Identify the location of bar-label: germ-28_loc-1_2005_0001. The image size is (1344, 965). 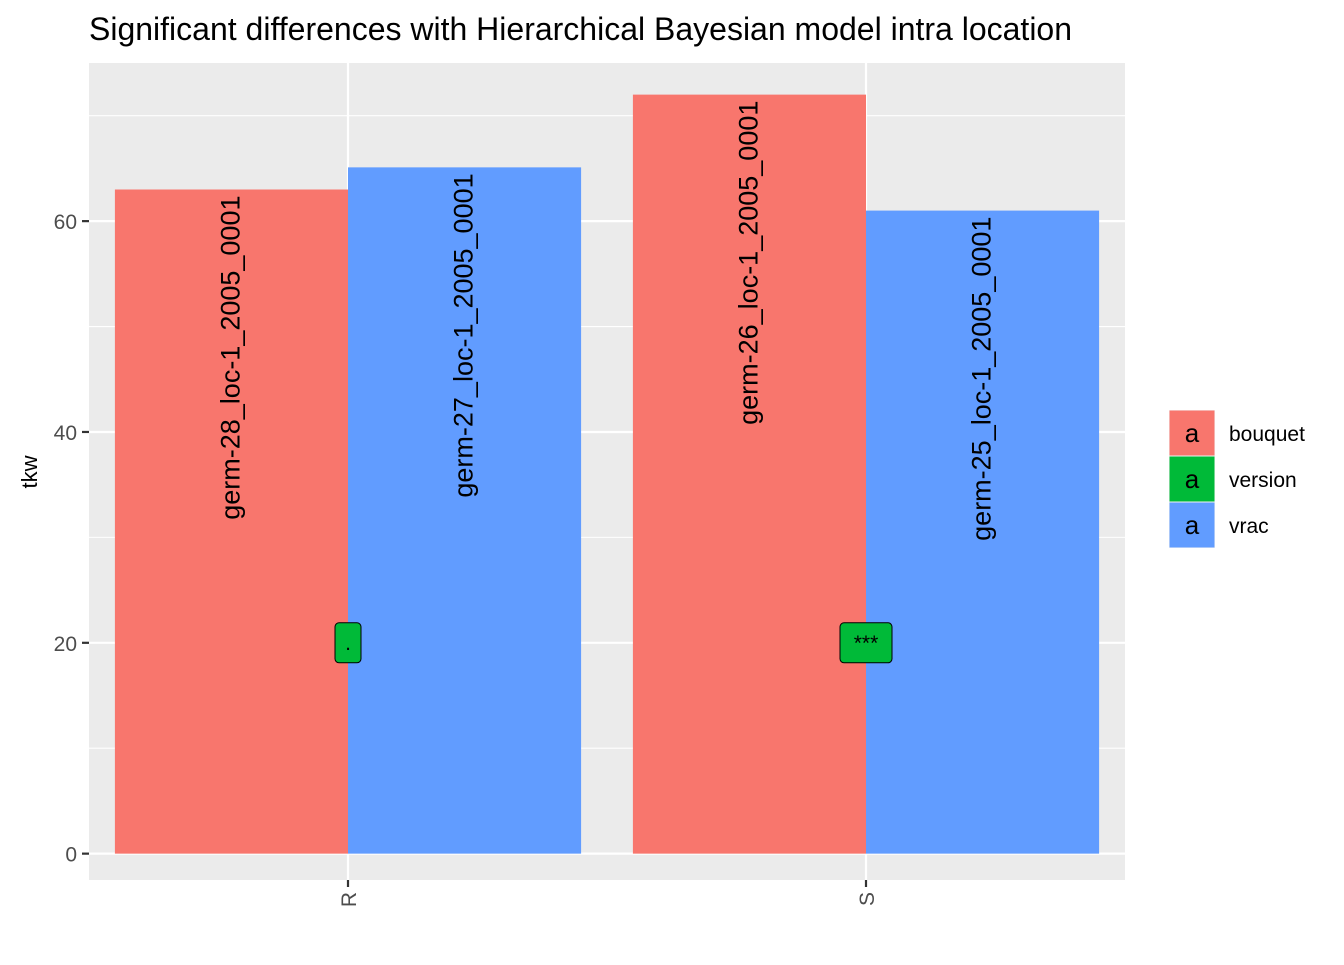
(230, 358).